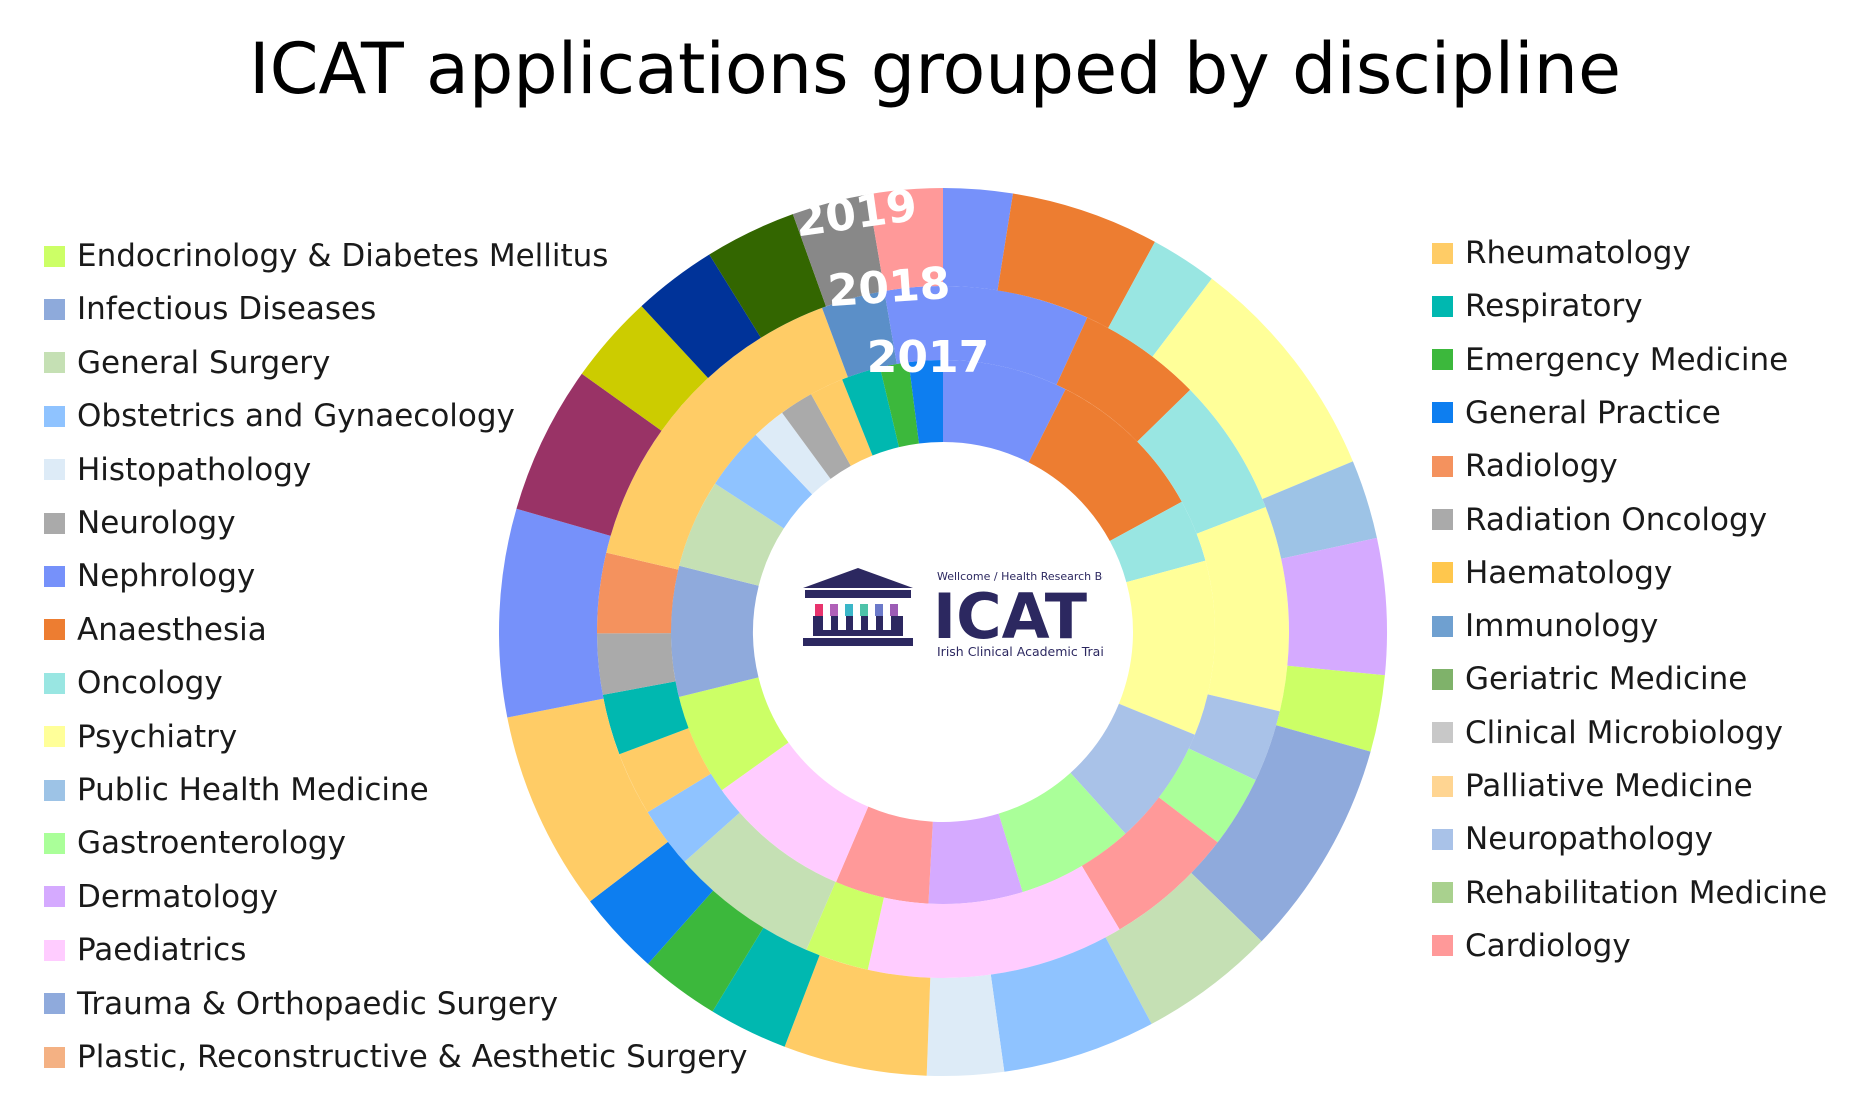  What do you see at coordinates (1609, 786) in the screenshot?
I see `legend-label: Palliative Medicine` at bounding box center [1609, 786].